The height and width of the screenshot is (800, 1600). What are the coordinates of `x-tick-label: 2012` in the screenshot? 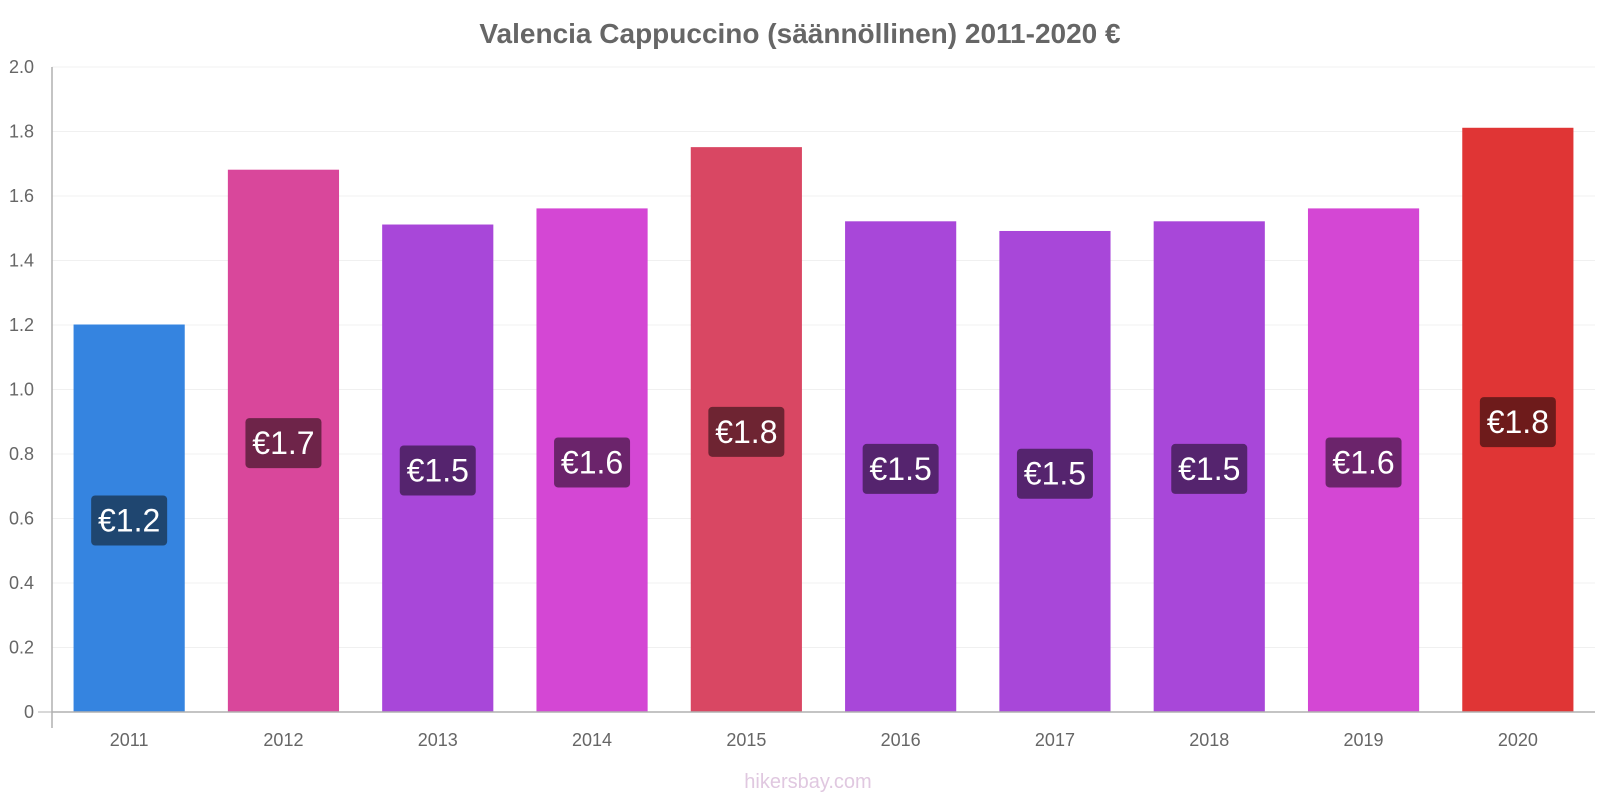 It's located at (283, 740).